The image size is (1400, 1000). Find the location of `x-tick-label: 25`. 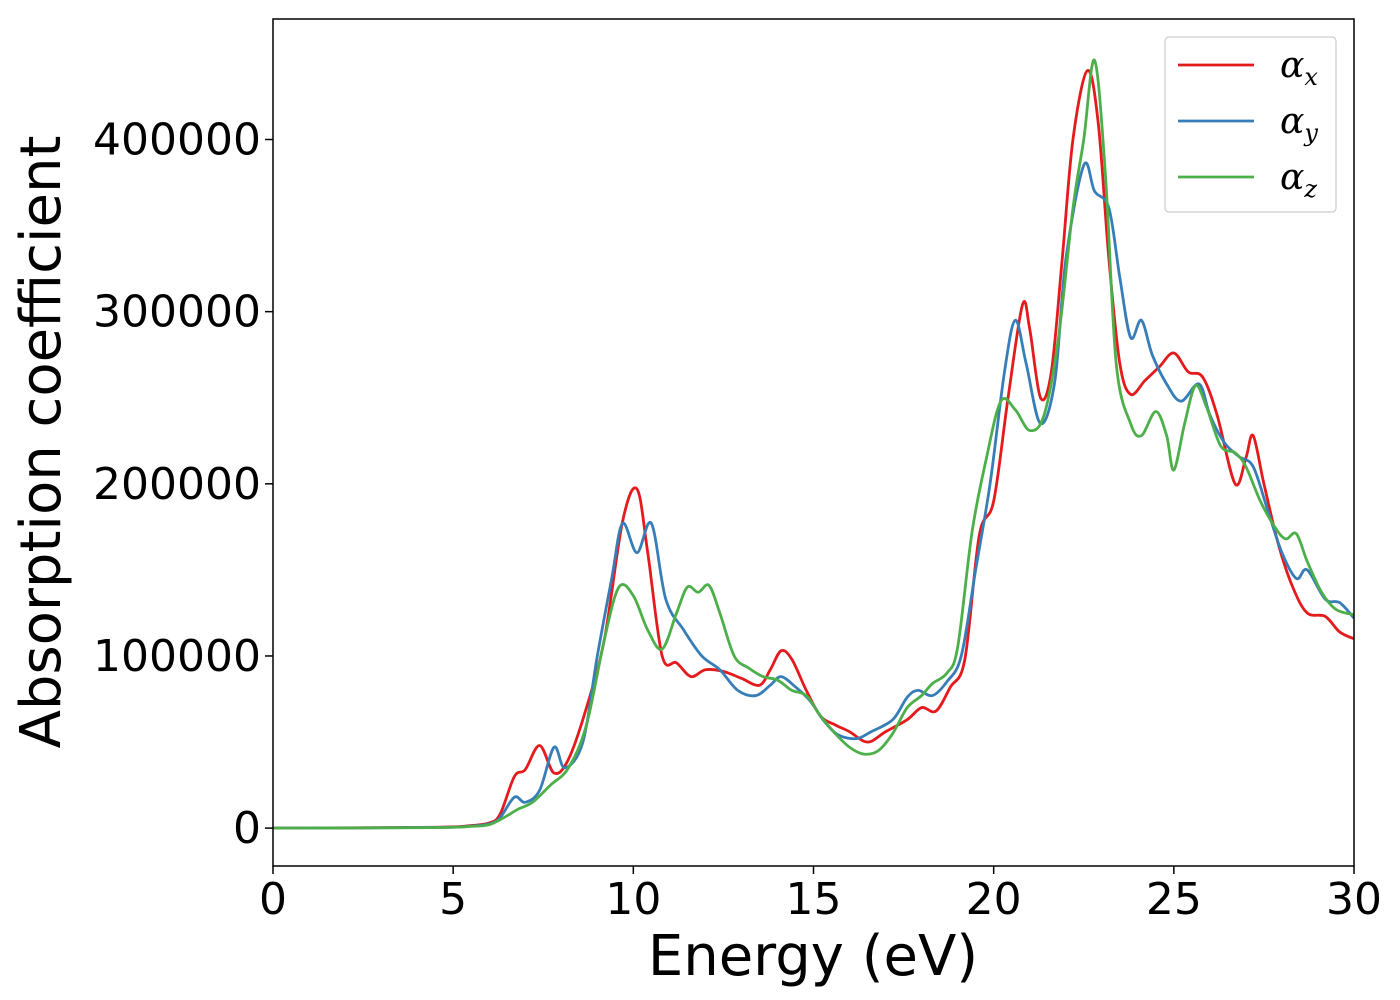

x-tick-label: 25 is located at coordinates (1174, 899).